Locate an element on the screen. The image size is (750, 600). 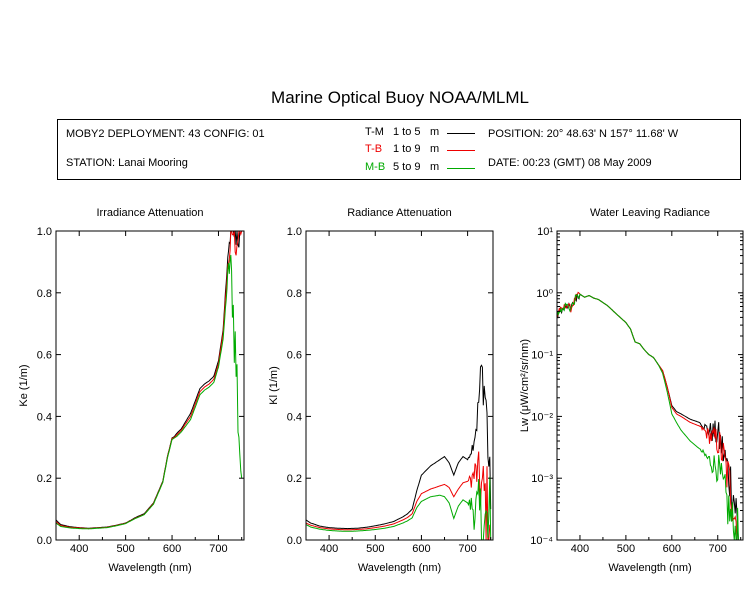
y-tick-label: 10⁻¹ is located at coordinates (542, 356).